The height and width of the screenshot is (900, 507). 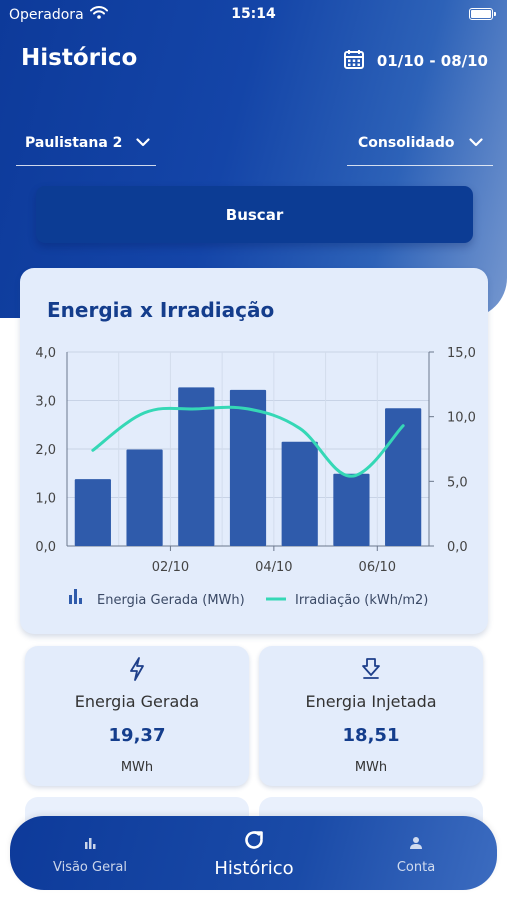 I want to click on stat-card-energy-injected: Energia Injetada 18,51 MWh, so click(x=371, y=716).